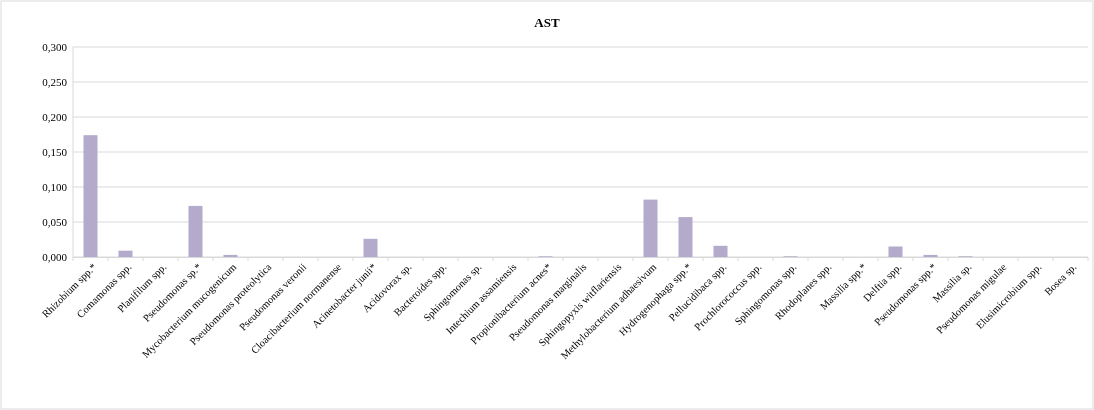 This screenshot has height=410, width=1094. I want to click on y-tick-label: 0,250, so click(55, 81).